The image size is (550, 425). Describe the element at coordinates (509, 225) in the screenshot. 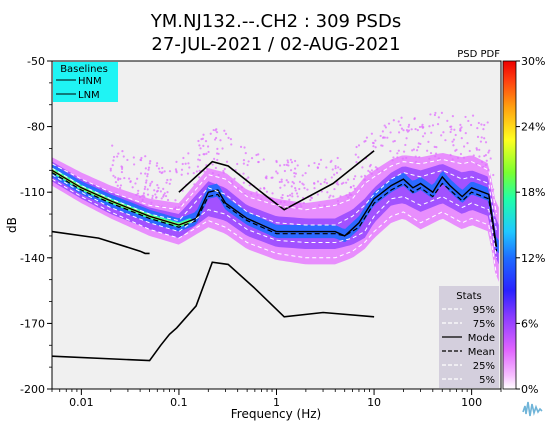

I see `colorbar` at that location.